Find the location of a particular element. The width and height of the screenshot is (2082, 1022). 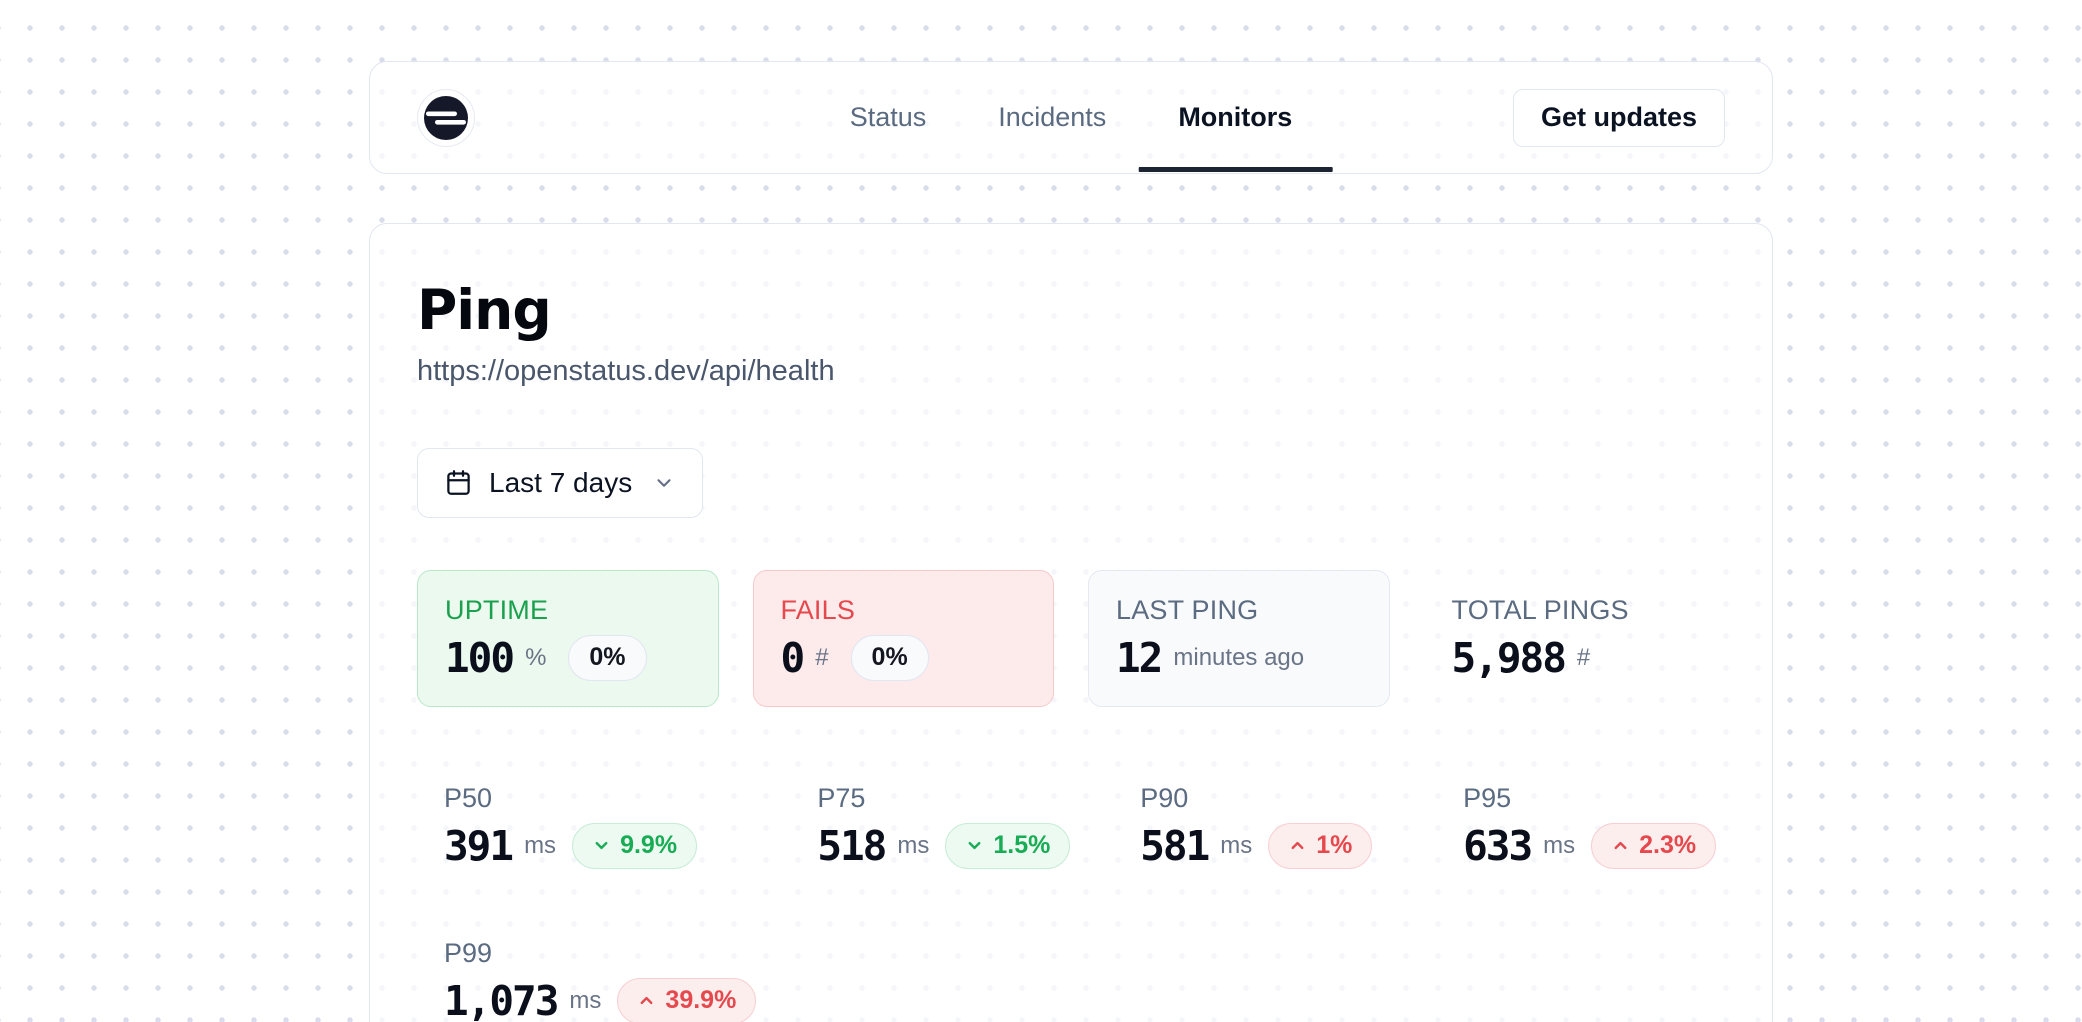

openstatus-logo is located at coordinates (446, 117).